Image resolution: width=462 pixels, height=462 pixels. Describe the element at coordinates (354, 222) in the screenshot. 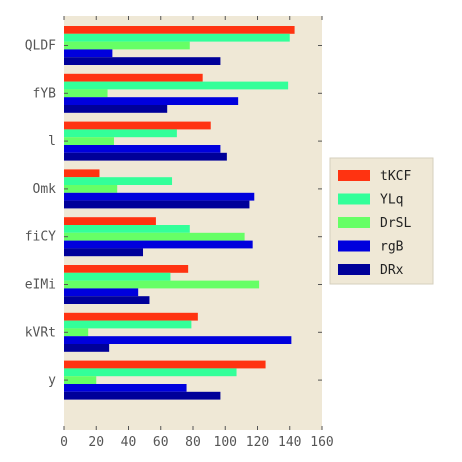

I see `legend-swatch-DrSL` at that location.